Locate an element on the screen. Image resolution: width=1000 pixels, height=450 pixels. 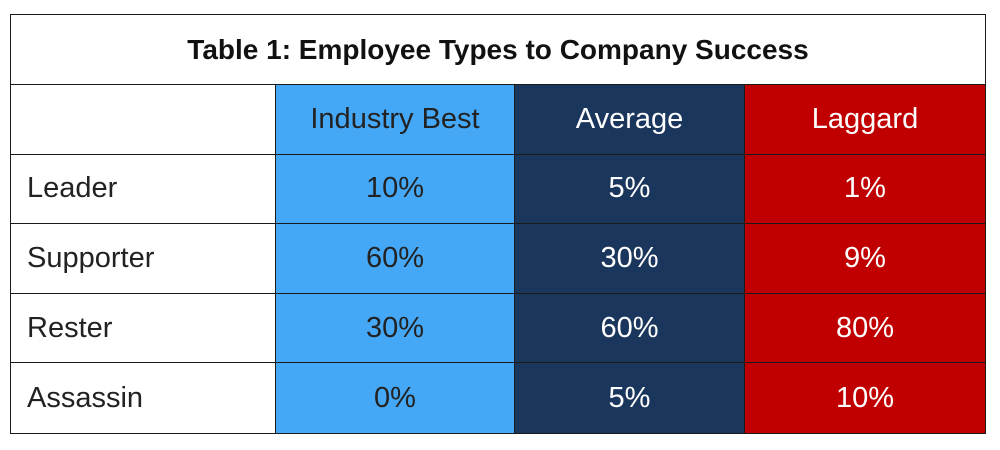
column-header-laggard: Laggard is located at coordinates (865, 120).